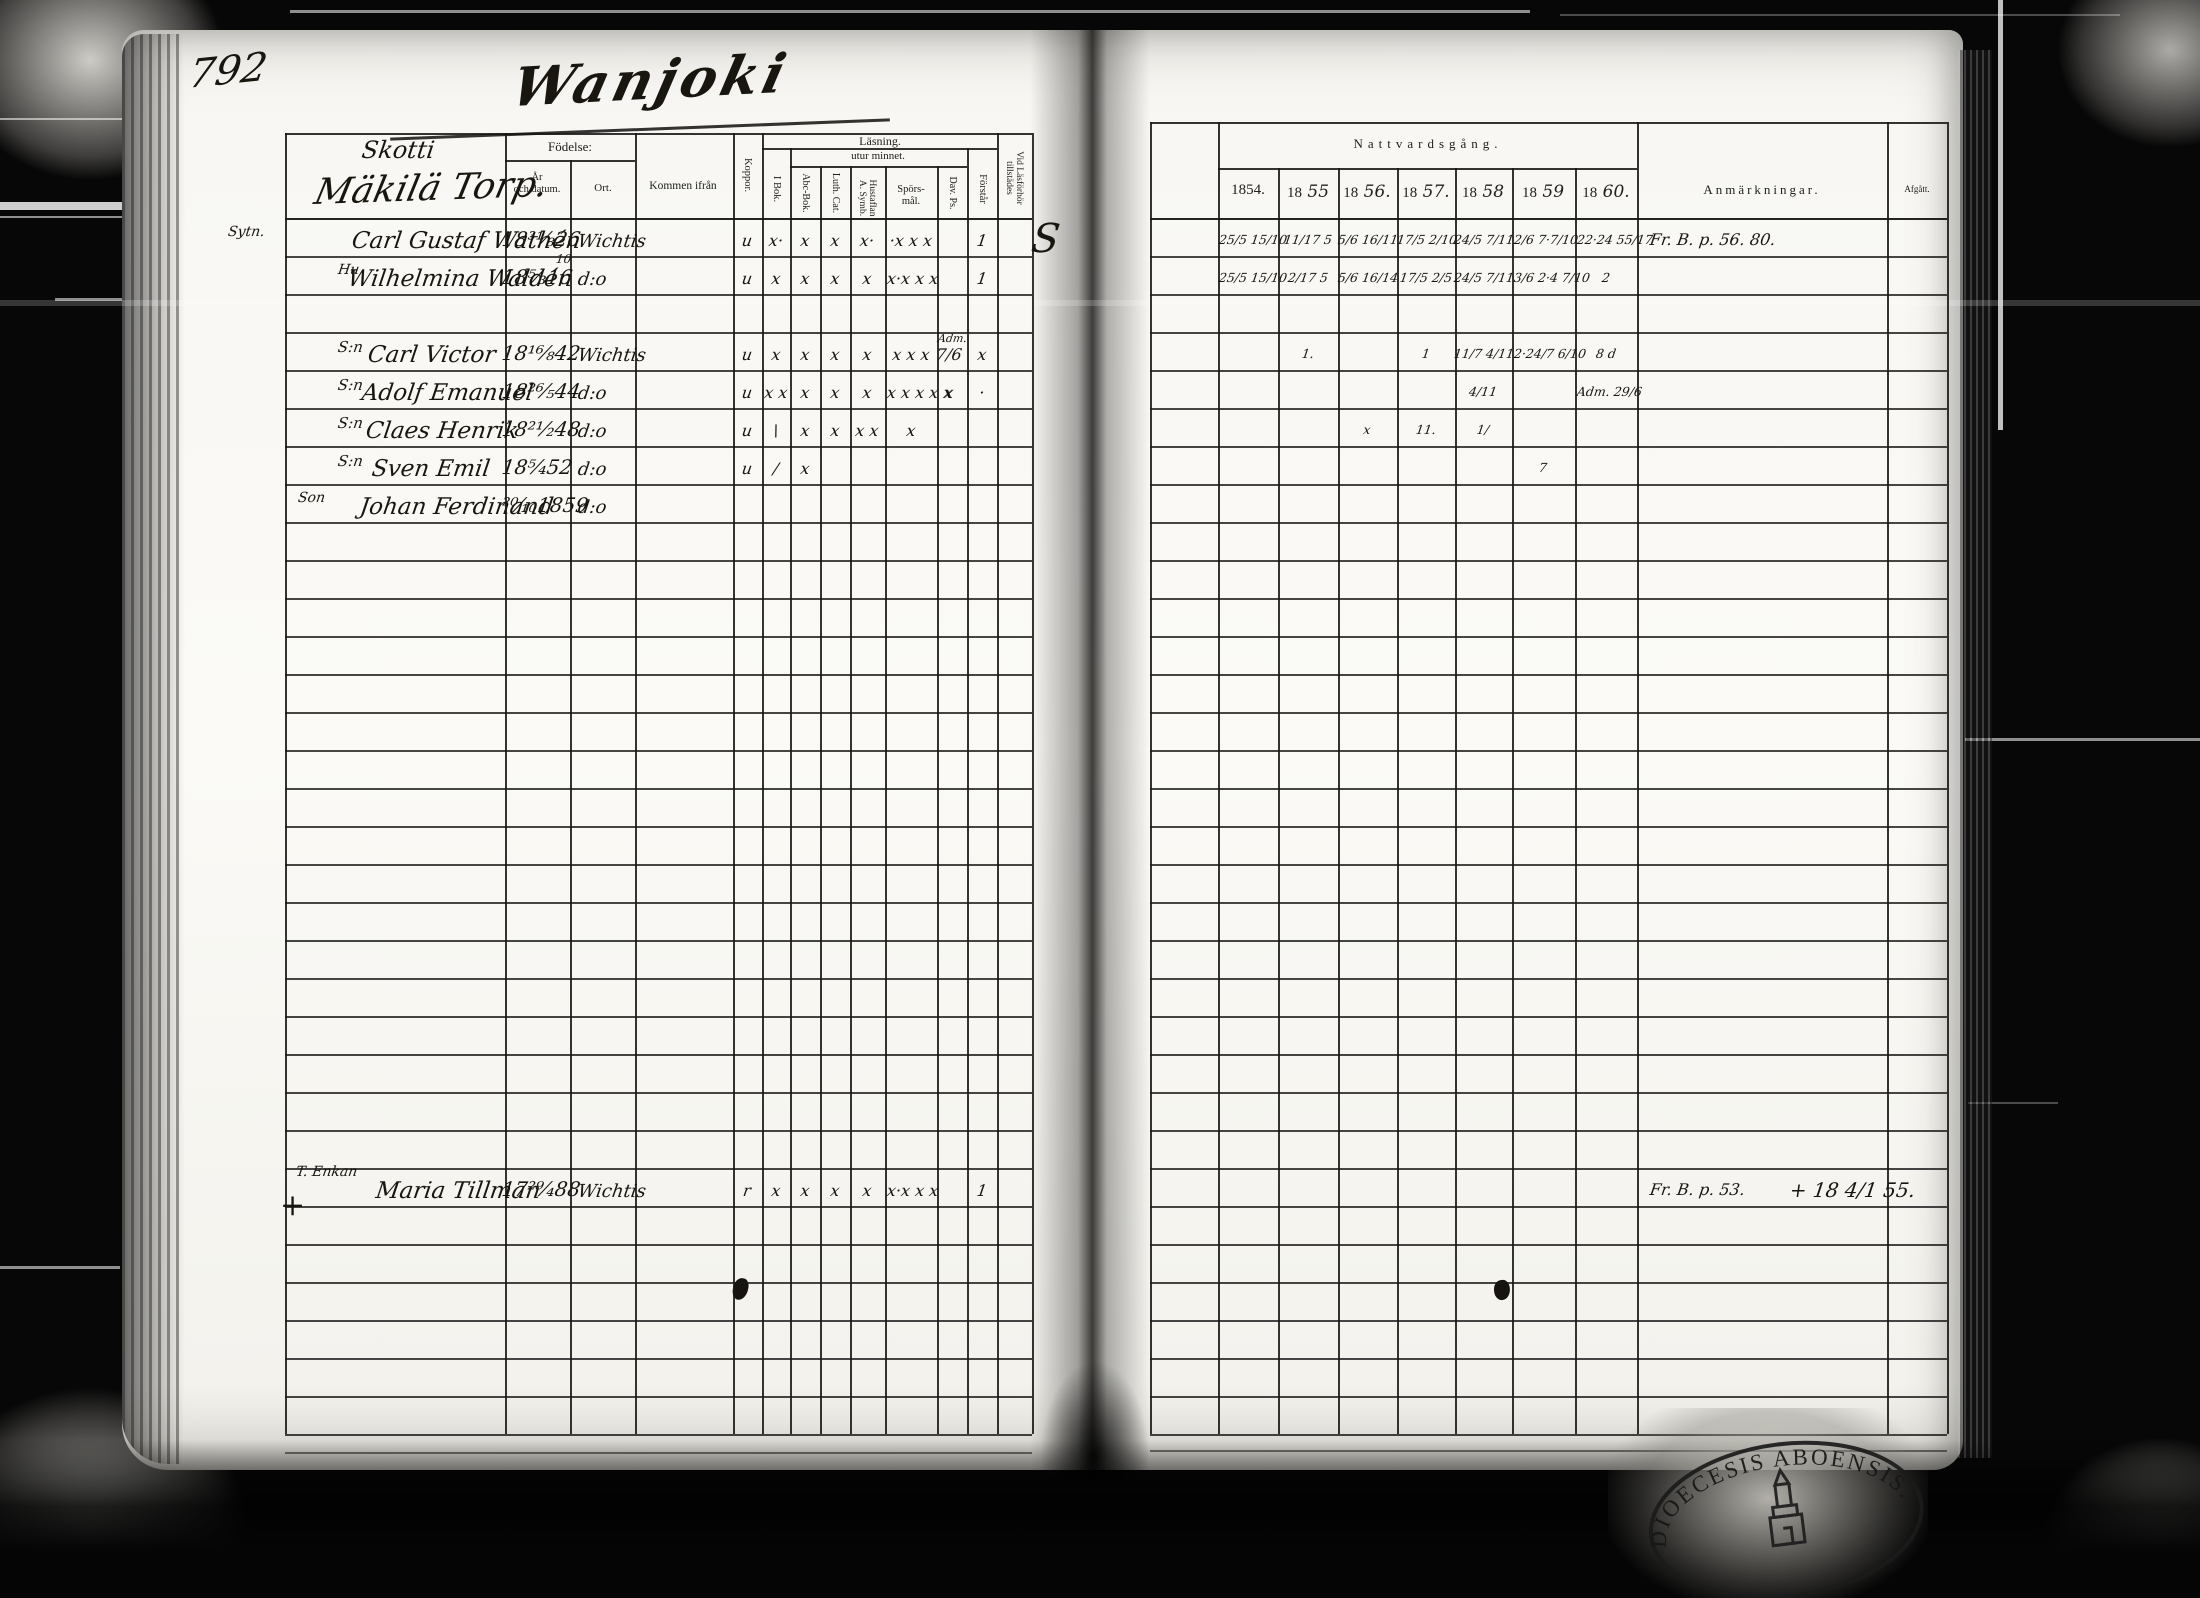 This screenshot has width=2200, height=1598. What do you see at coordinates (1308, 353) in the screenshot?
I see `communion-mark: 1.` at bounding box center [1308, 353].